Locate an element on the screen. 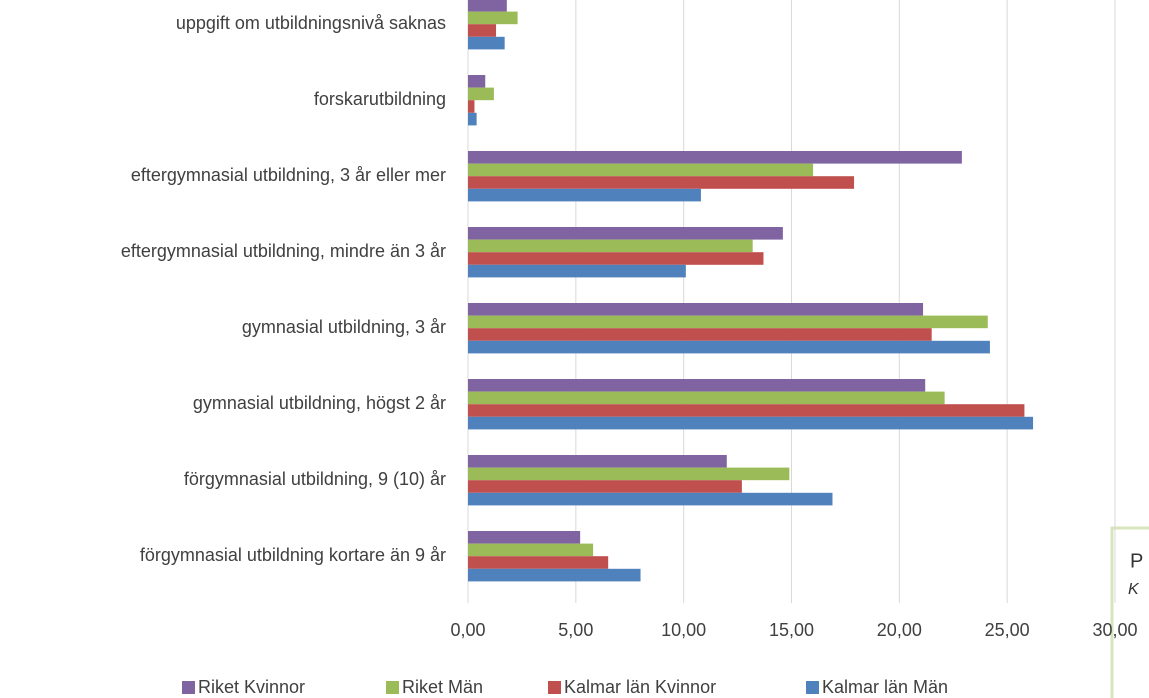 The height and width of the screenshot is (698, 1149). x-tick-label: 30,00 is located at coordinates (1114, 630).